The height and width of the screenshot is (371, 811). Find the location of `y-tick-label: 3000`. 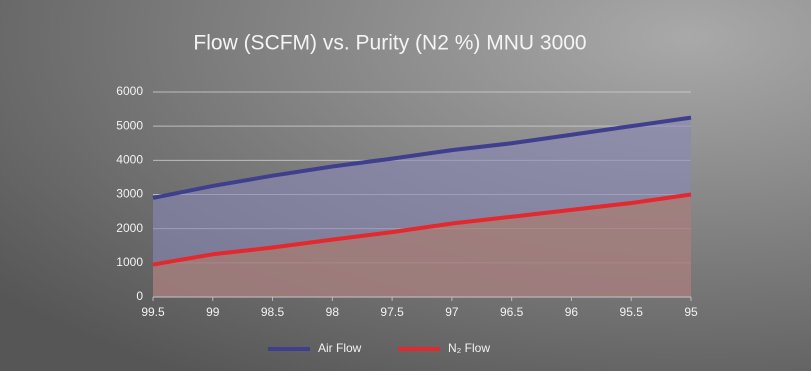

y-tick-label: 3000 is located at coordinates (129, 194).